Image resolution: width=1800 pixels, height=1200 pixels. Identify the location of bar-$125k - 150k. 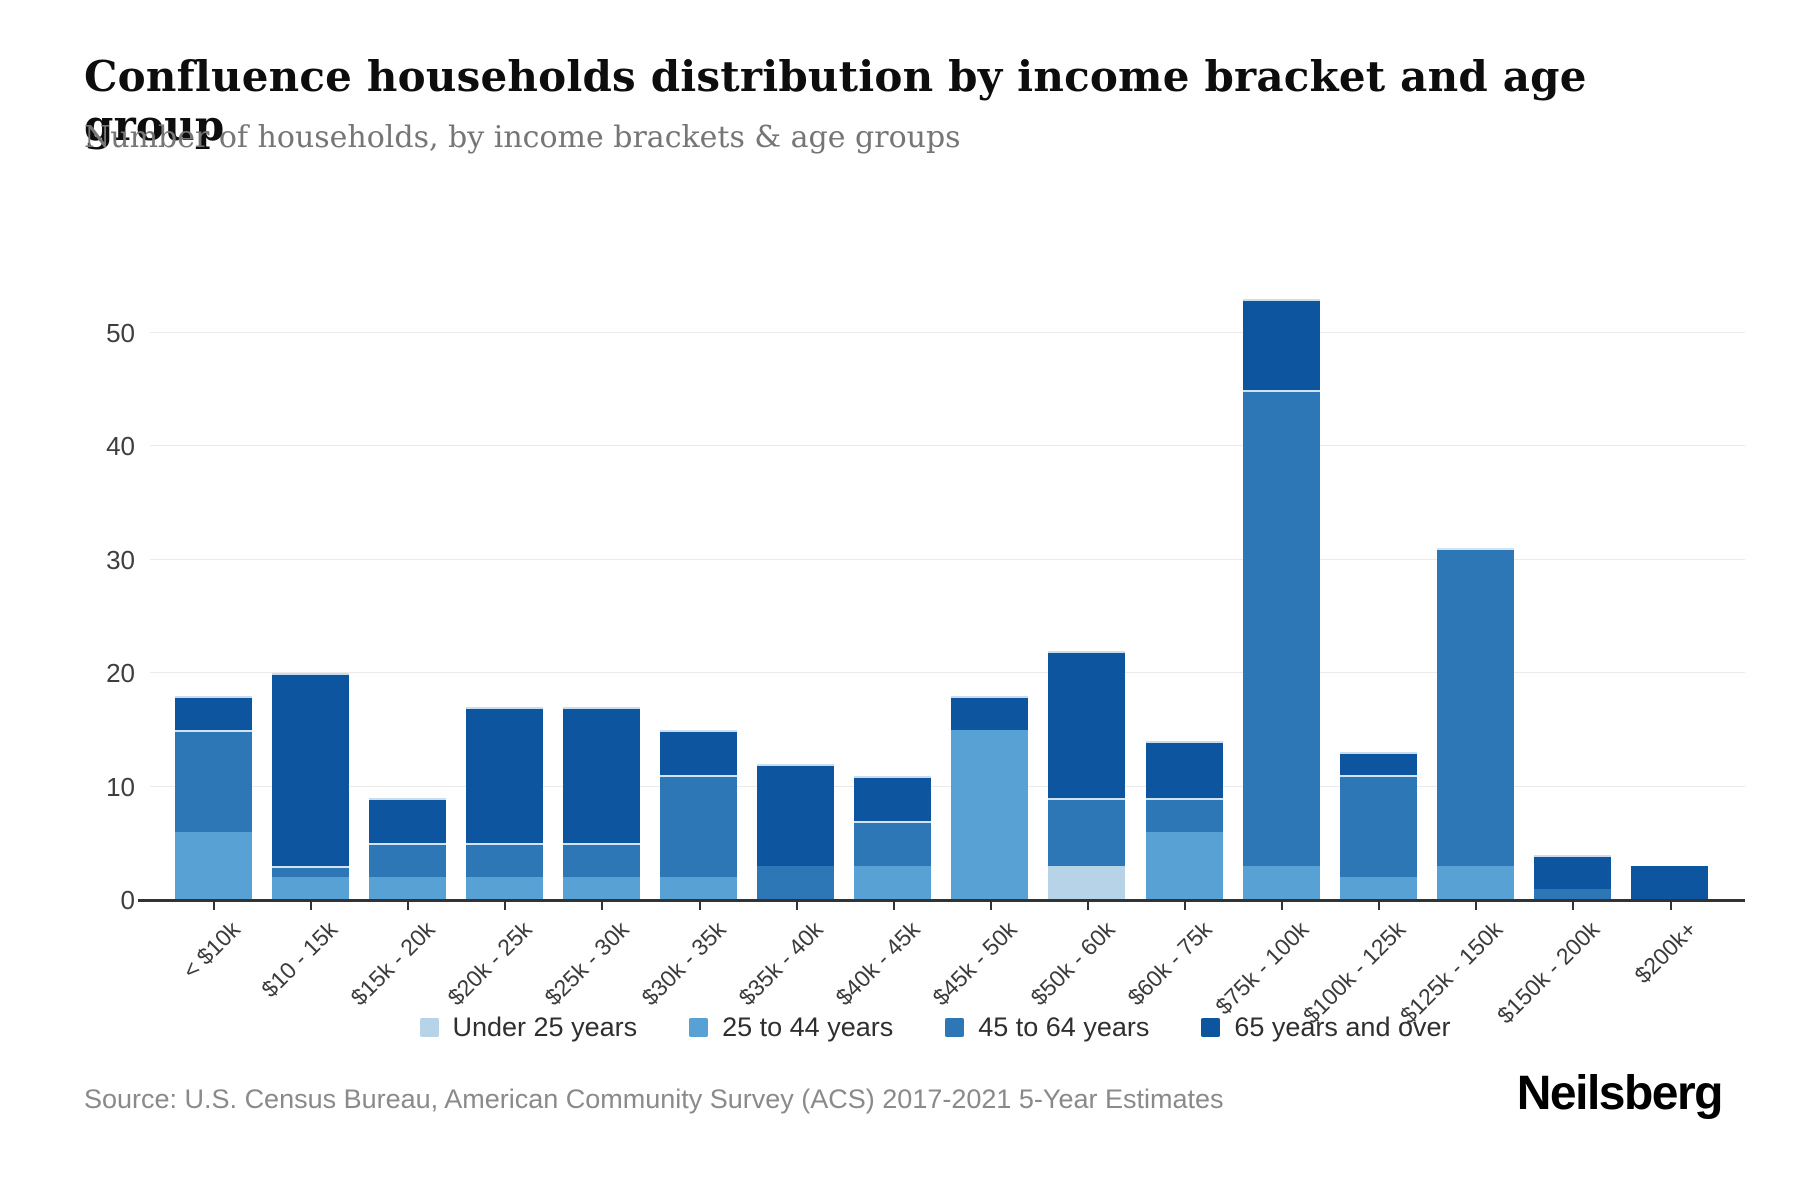
(1475, 724).